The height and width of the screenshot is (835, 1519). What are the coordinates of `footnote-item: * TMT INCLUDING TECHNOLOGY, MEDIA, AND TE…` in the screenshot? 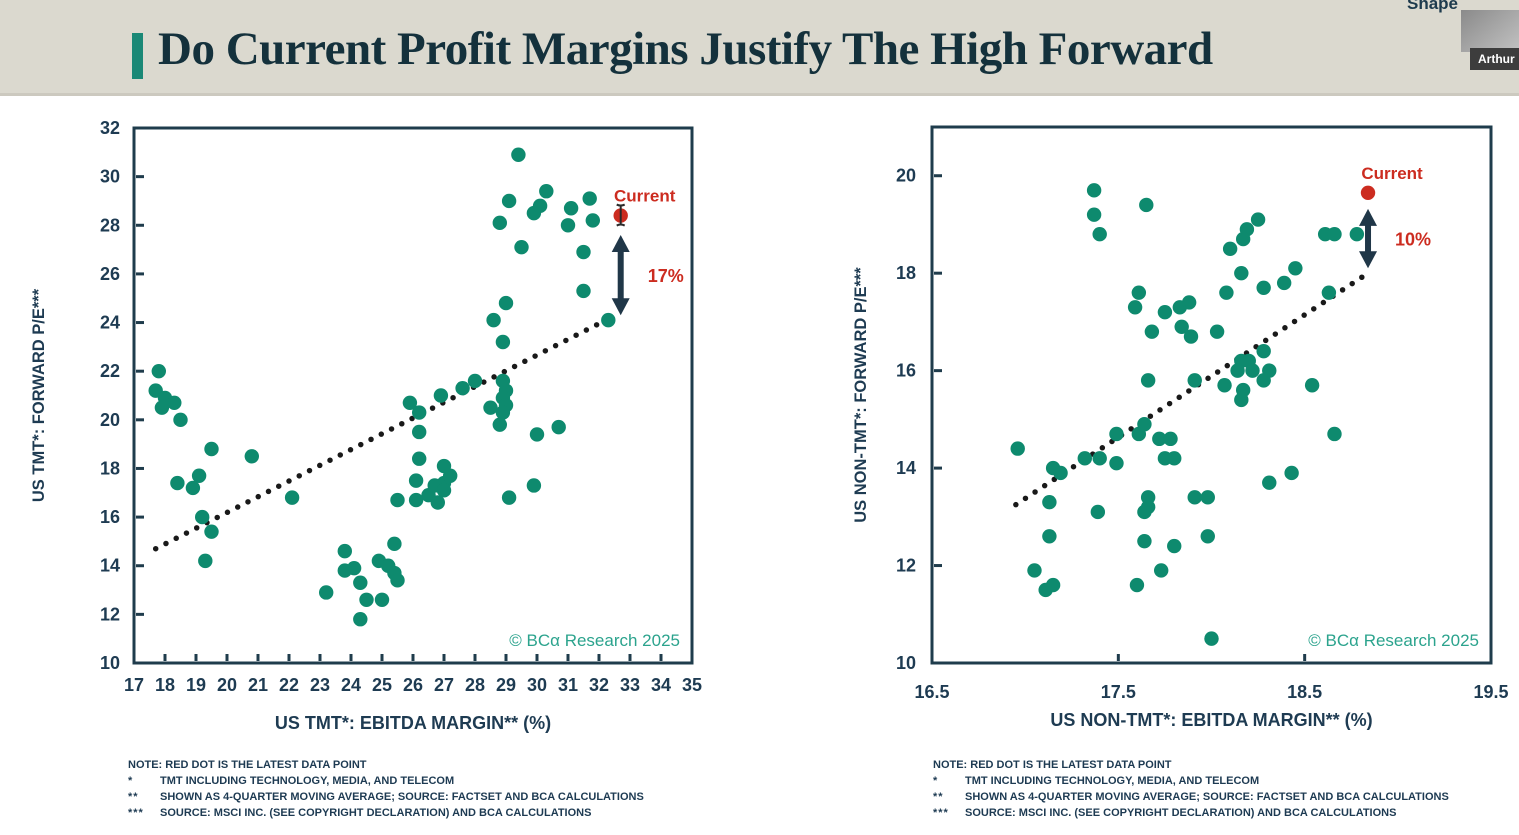 It's located at (1096, 781).